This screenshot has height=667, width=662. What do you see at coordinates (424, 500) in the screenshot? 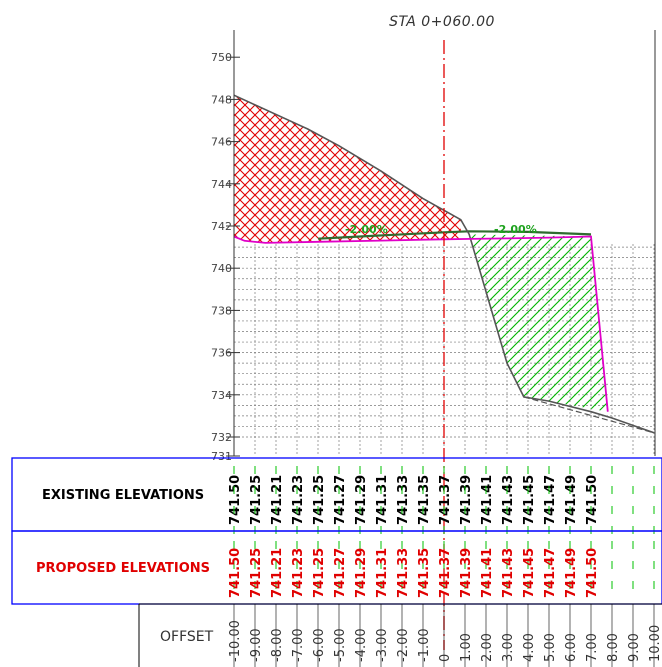
I see `existing-elevation-value: 741.35` at bounding box center [424, 500].